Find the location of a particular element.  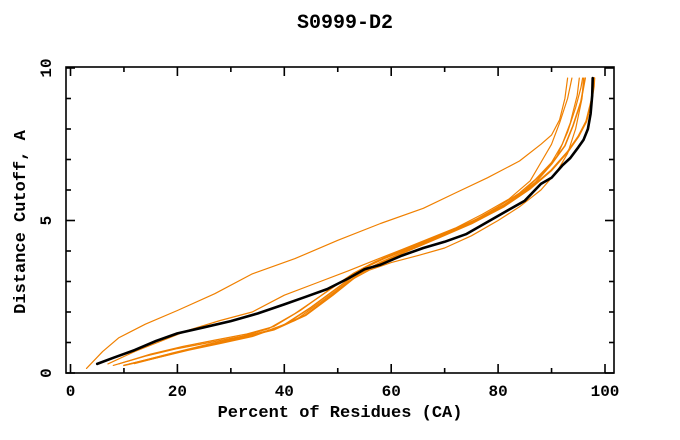

x-tick-label: 80 is located at coordinates (497, 392).